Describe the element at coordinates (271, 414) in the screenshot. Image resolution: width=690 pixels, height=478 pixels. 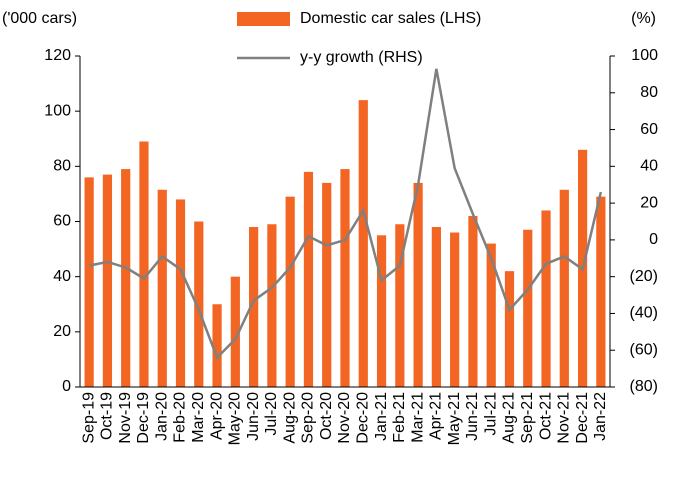
I see `x-tick-label: Jul-20` at that location.